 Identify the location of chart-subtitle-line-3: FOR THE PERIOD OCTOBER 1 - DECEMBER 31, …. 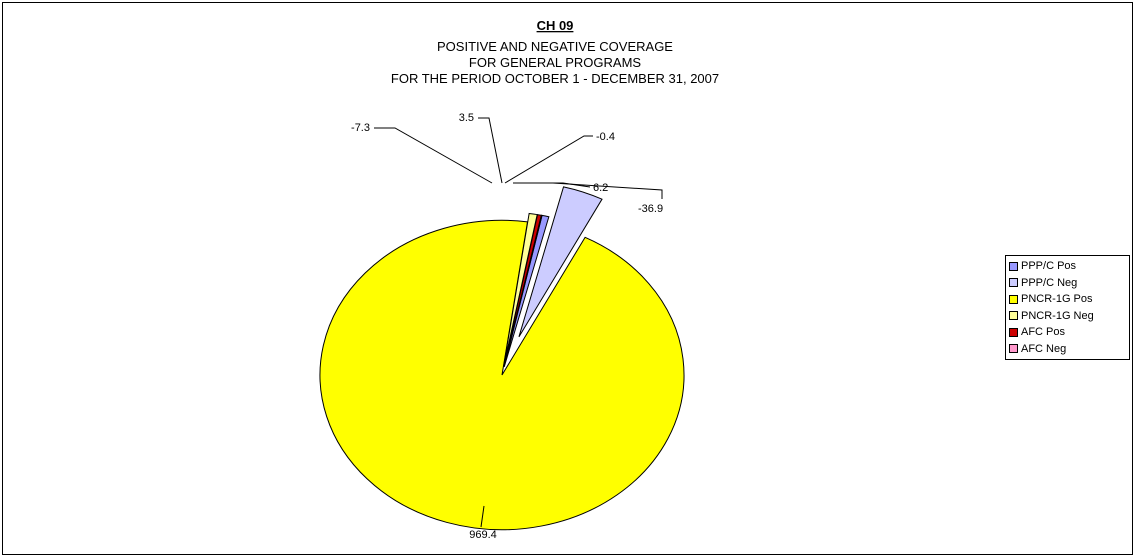
(555, 78).